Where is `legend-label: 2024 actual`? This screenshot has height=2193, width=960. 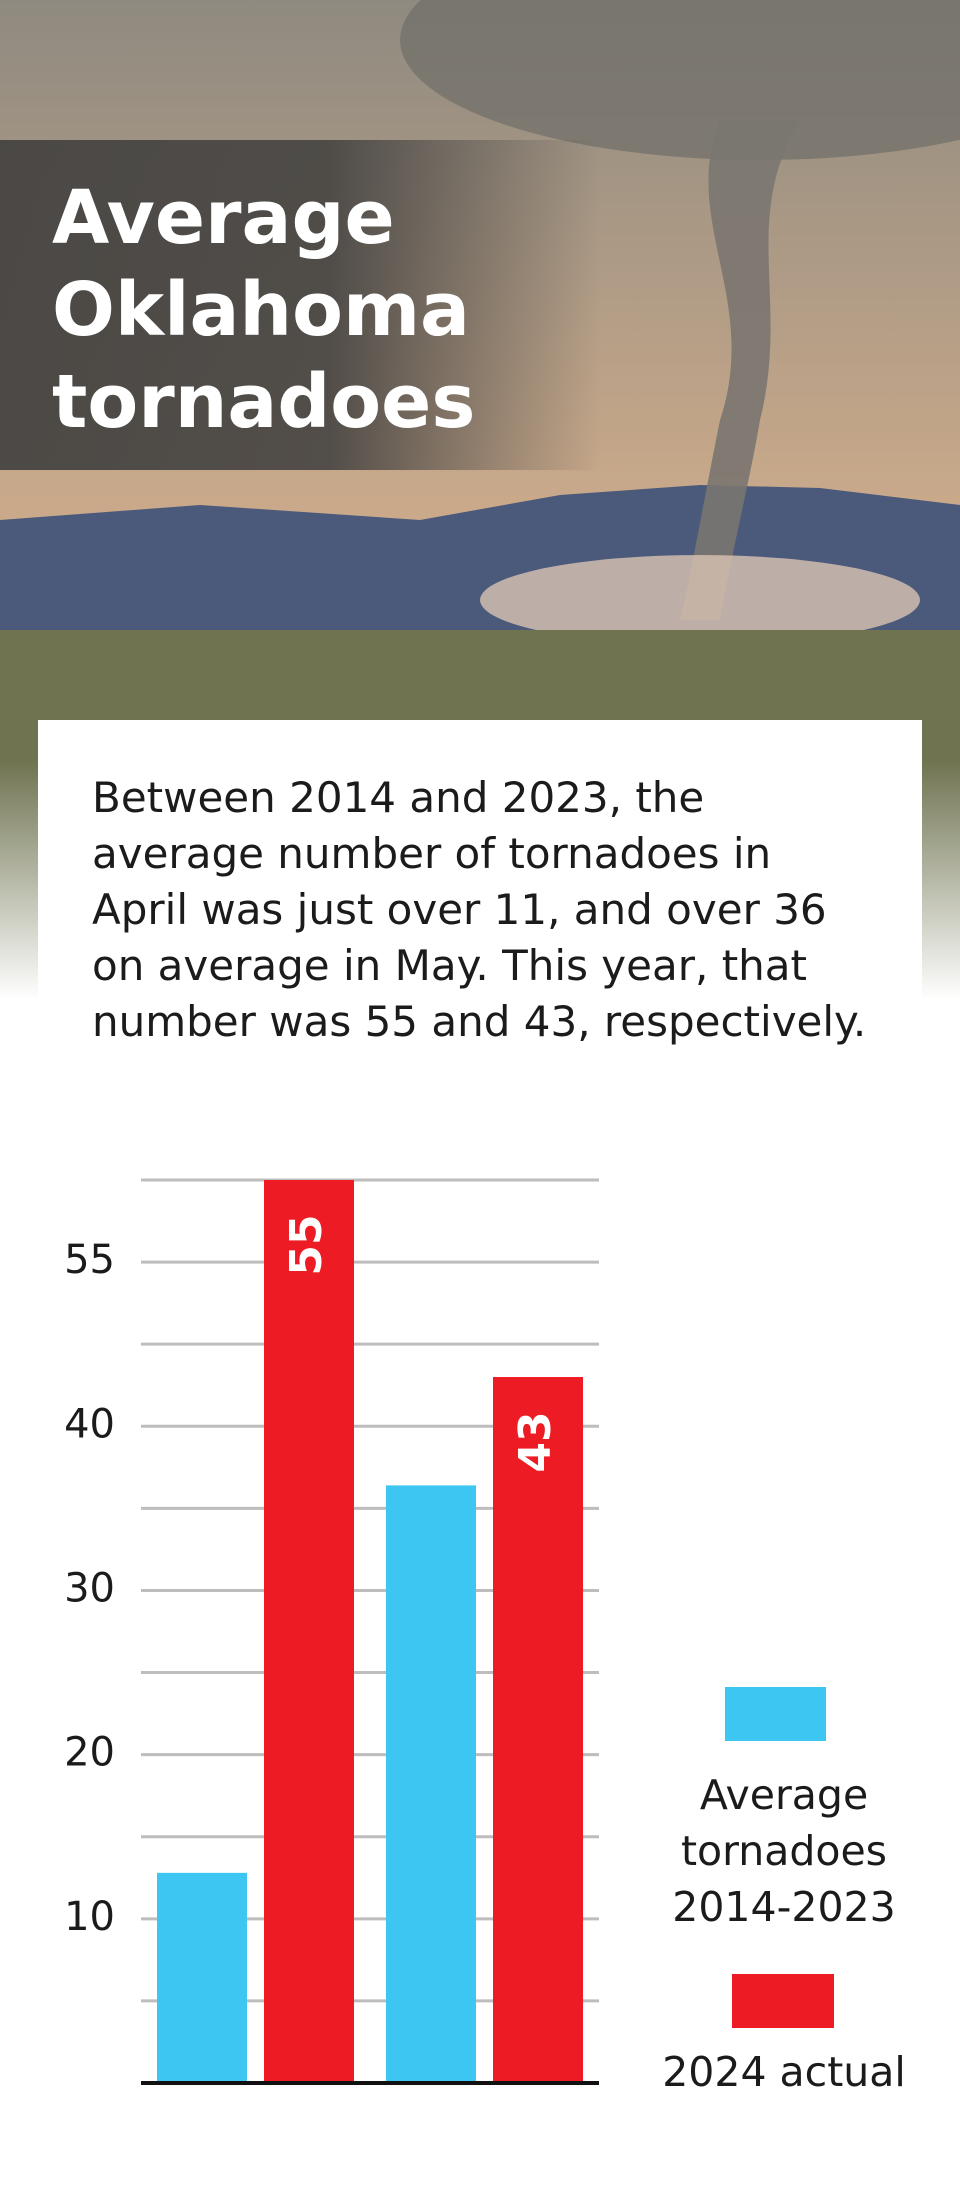
legend-label: 2024 actual is located at coordinates (784, 2072).